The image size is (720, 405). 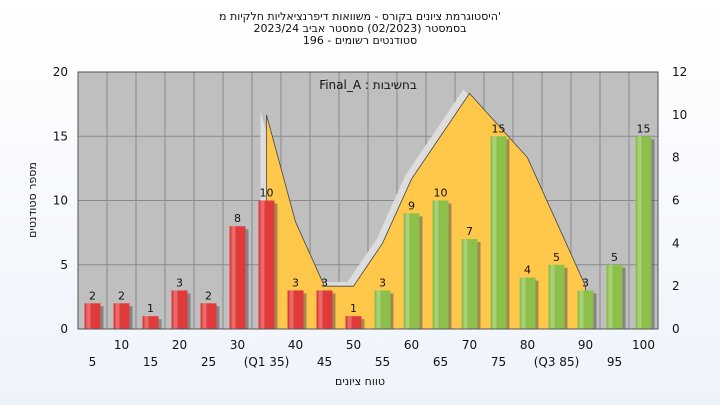 What do you see at coordinates (469, 231) in the screenshot?
I see `bar-value-label: 7` at bounding box center [469, 231].